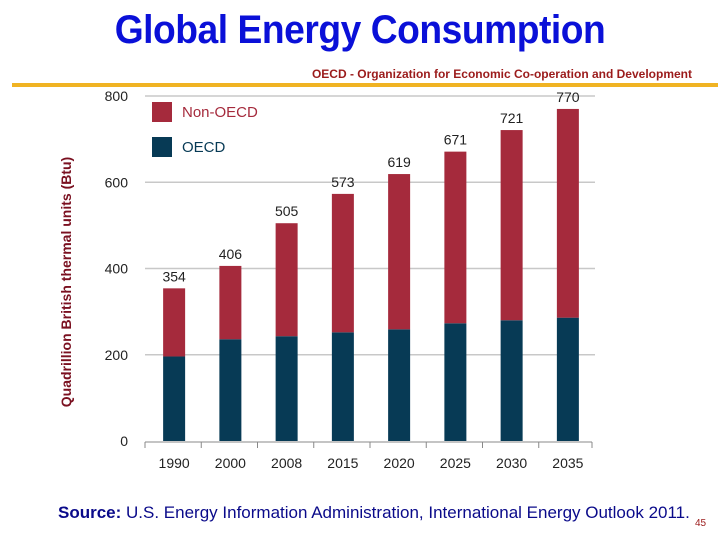 Image resolution: width=720 pixels, height=540 pixels. I want to click on total-label: 619, so click(399, 162).